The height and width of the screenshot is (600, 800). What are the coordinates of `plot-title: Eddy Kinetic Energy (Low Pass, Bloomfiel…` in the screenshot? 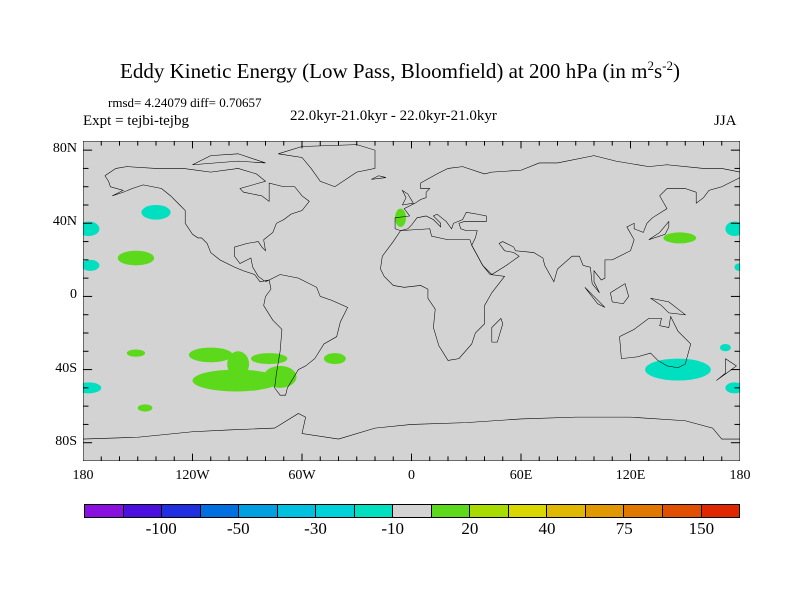 It's located at (400, 71).